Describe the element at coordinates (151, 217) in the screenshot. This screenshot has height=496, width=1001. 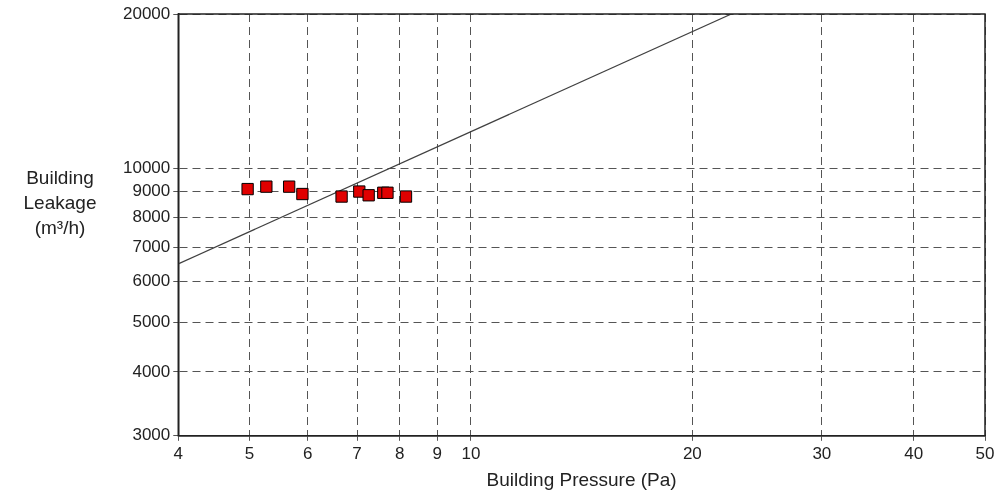
I see `y-tick-label: 8000` at that location.